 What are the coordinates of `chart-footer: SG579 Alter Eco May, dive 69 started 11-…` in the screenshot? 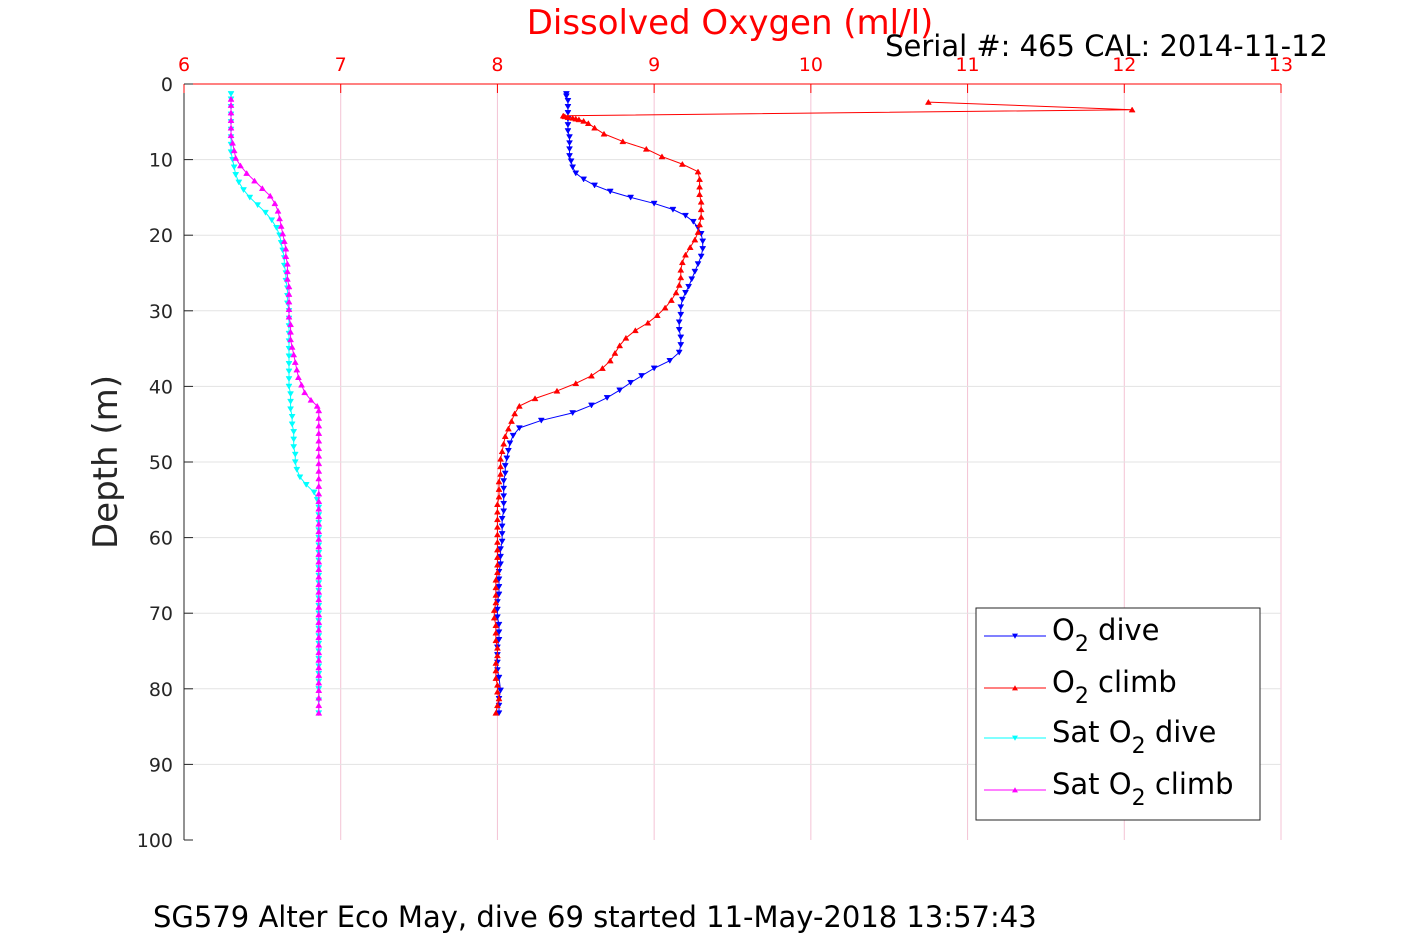 It's located at (595, 917).